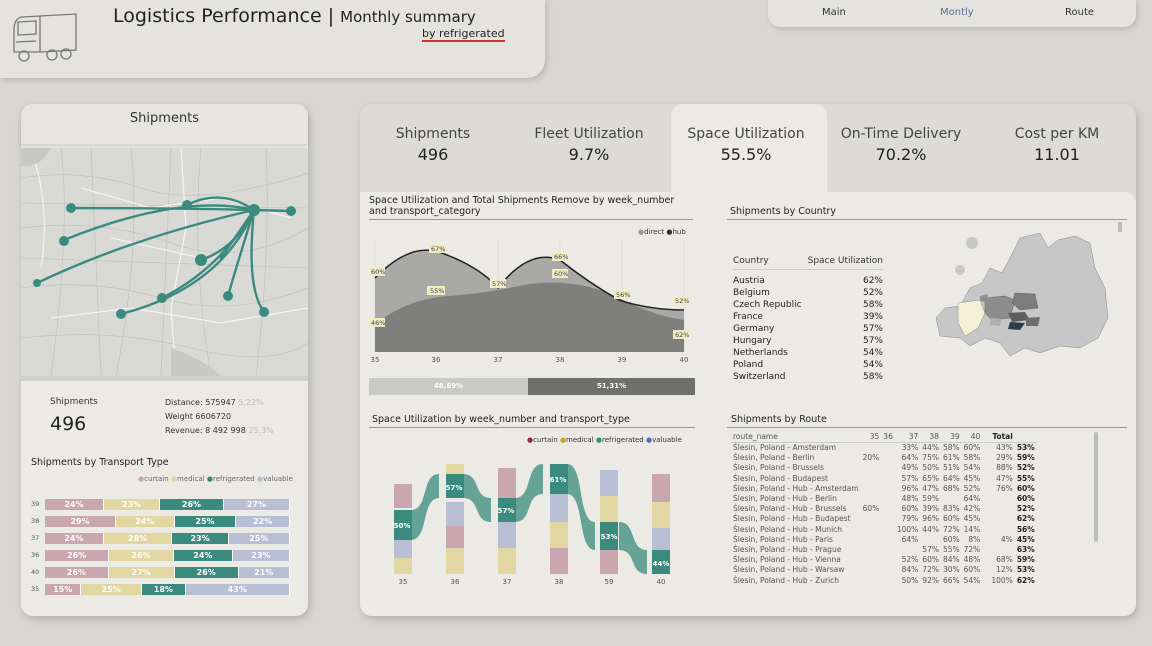  I want to click on route-column-header: 35, so click(874, 436).